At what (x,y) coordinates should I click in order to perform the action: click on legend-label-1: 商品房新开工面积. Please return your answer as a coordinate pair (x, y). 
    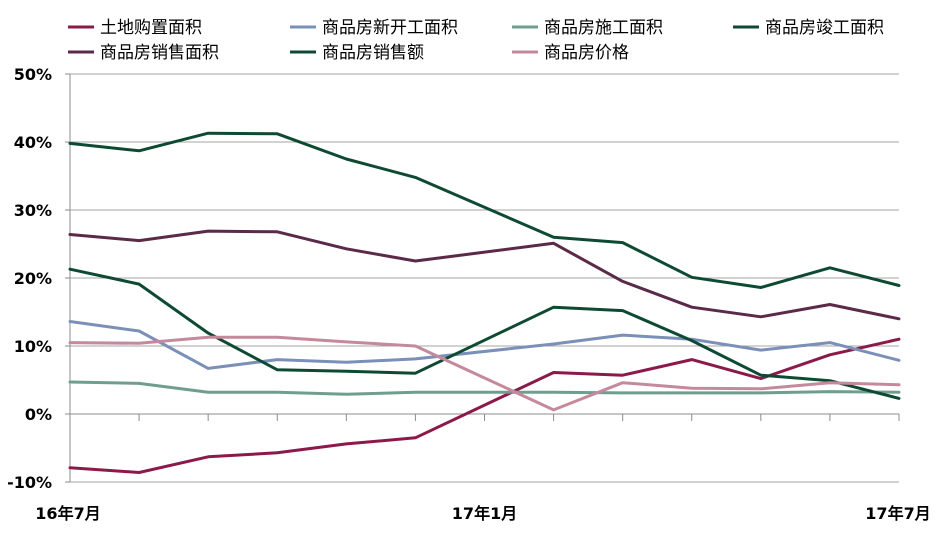
    Looking at the image, I should click on (390, 28).